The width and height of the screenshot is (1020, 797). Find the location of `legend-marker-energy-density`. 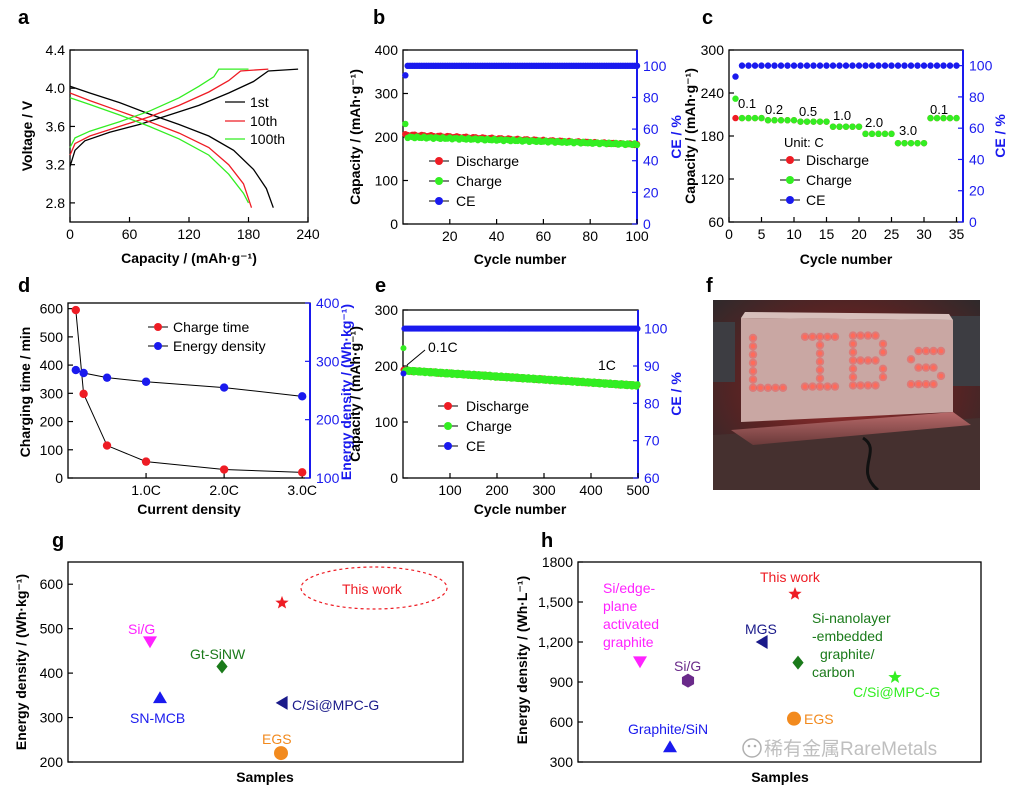

legend-marker-energy-density is located at coordinates (158, 346).